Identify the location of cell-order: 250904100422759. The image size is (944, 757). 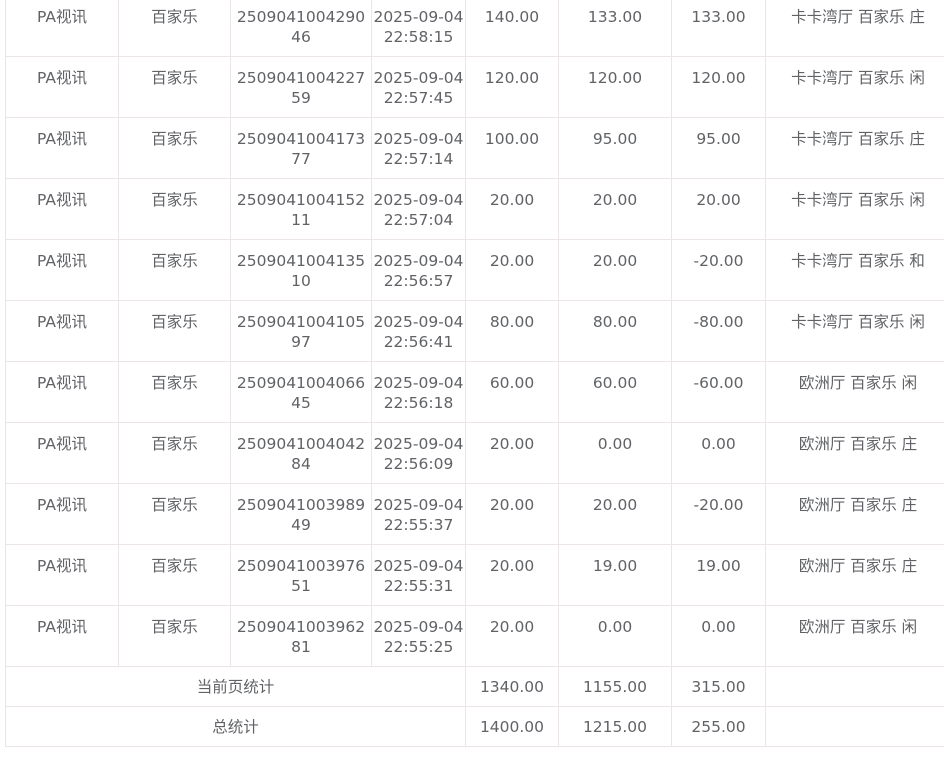
(301, 87).